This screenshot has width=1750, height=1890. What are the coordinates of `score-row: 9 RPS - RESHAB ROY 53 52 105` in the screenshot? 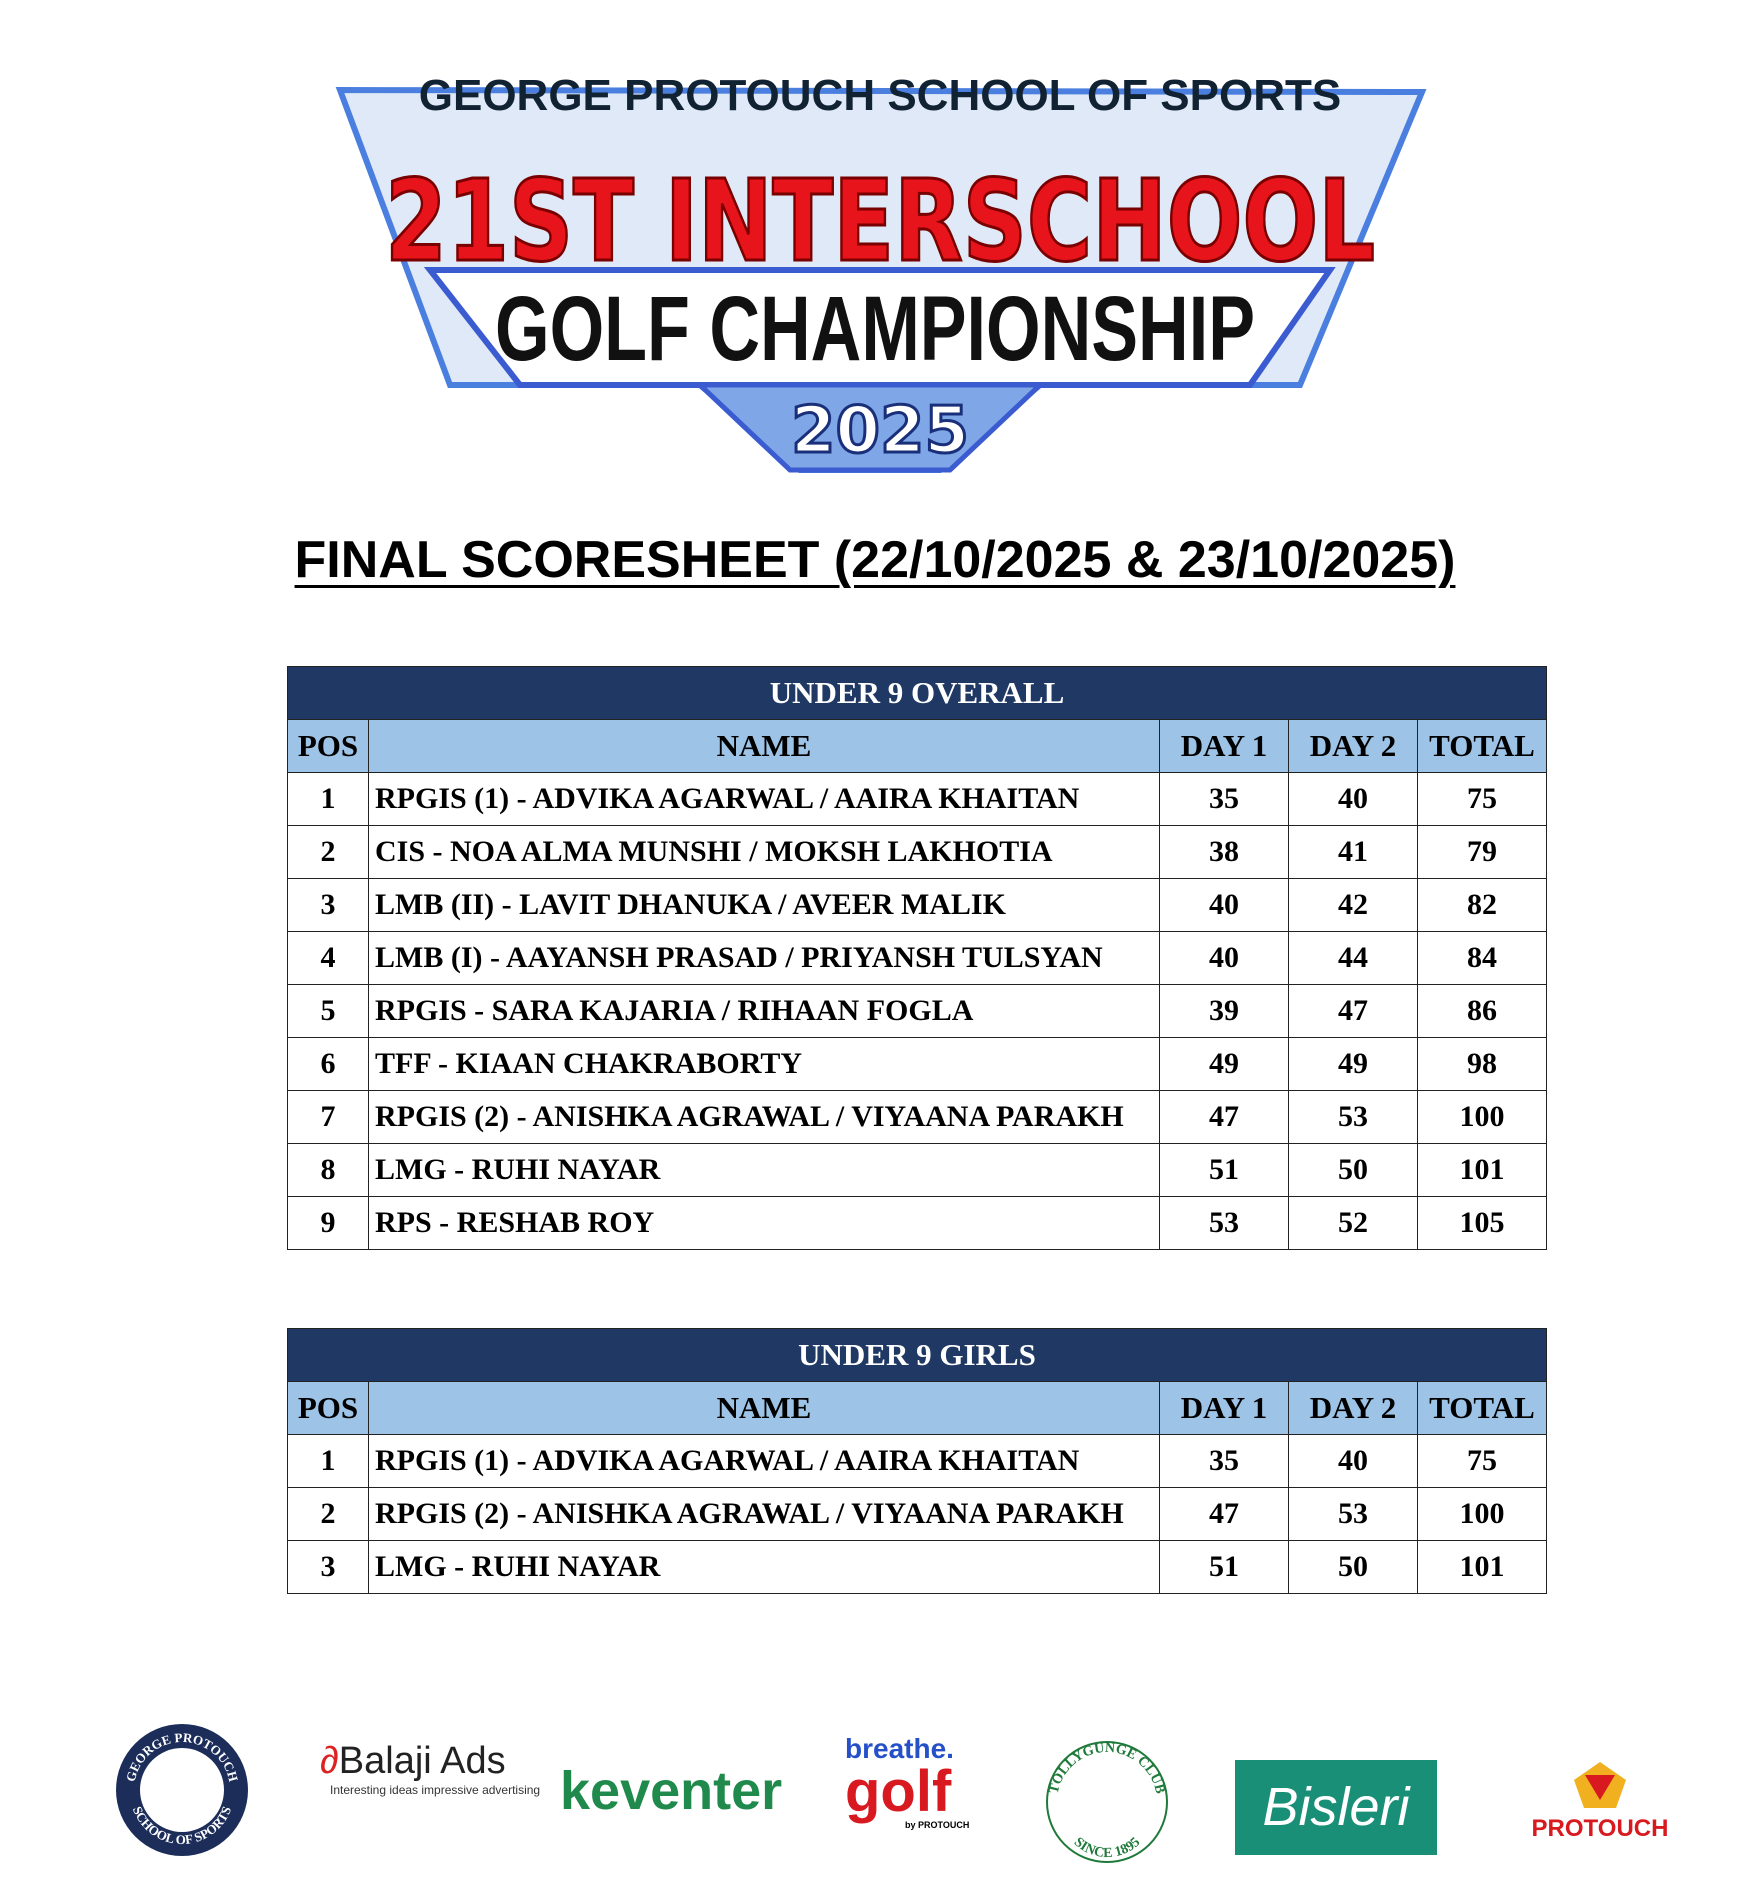 It's located at (917, 1223).